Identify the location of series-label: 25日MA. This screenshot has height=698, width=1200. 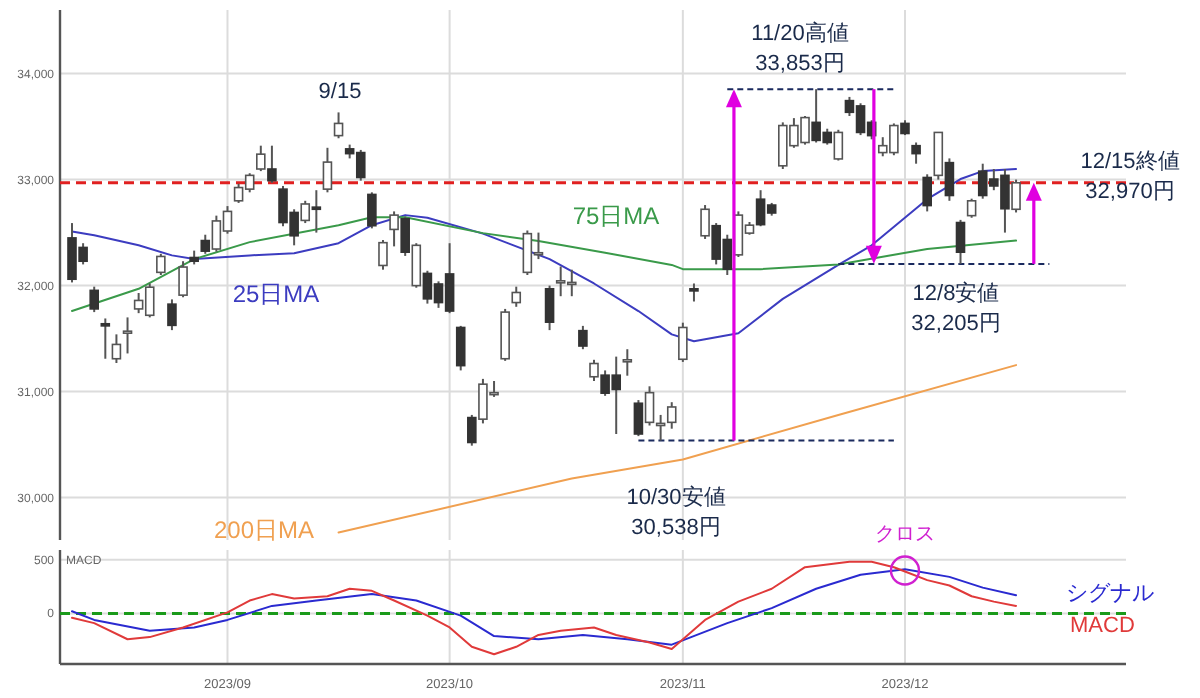
(276, 294).